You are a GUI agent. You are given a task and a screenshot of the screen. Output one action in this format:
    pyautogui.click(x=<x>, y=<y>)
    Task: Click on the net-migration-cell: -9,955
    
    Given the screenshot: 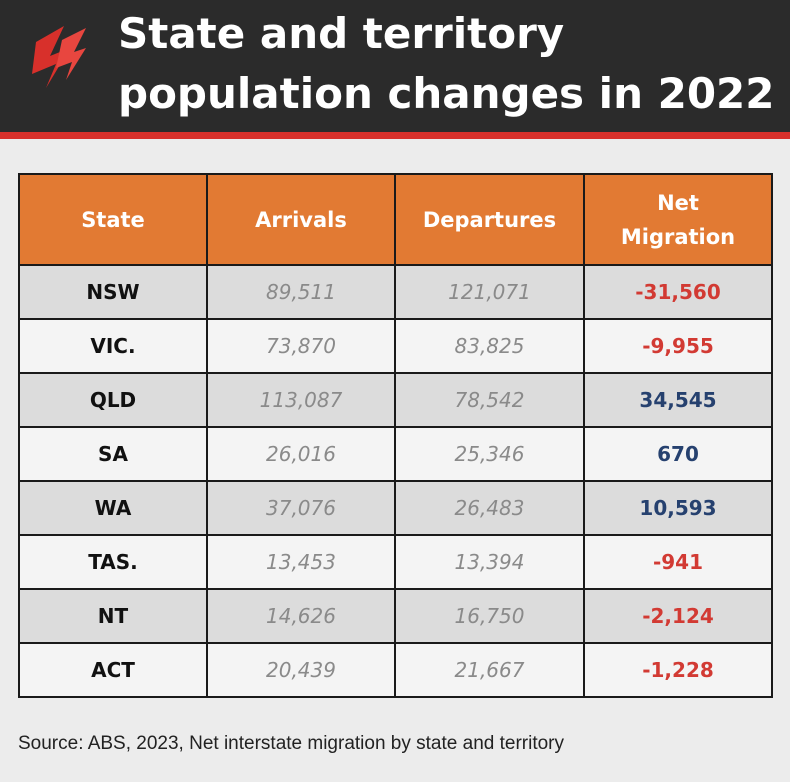 What is the action you would take?
    pyautogui.click(x=678, y=346)
    